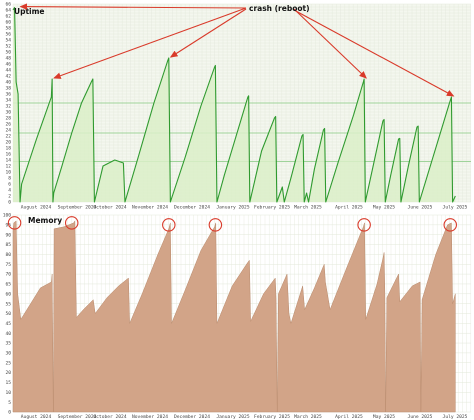 This screenshot has height=420, width=474. Describe the element at coordinates (8, 137) in the screenshot. I see `y-tick-label: 22` at that location.